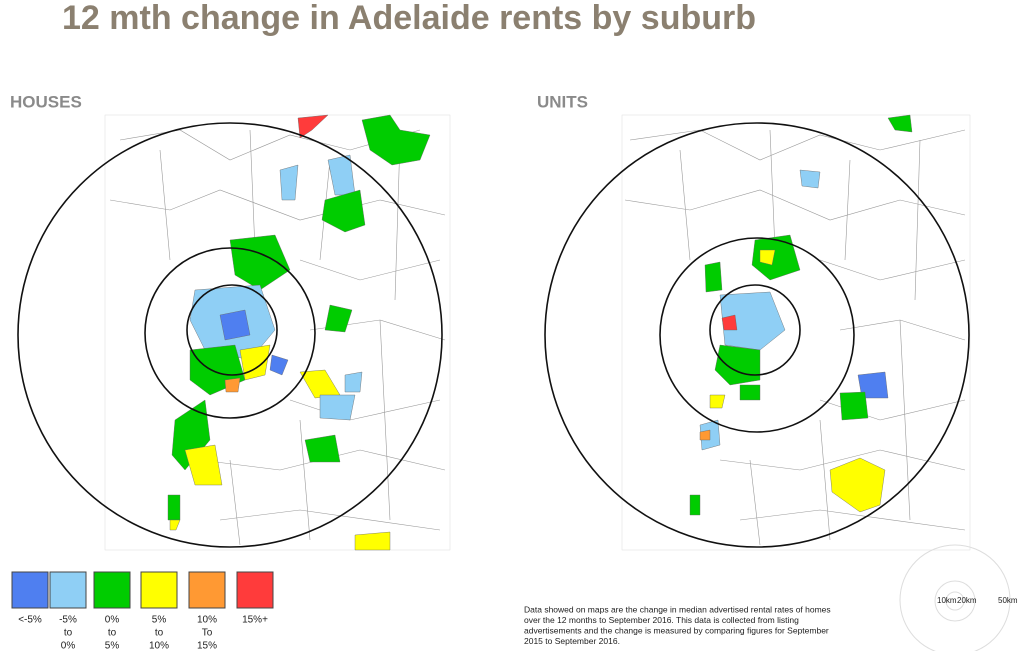  What do you see at coordinates (207, 646) in the screenshot?
I see `legend-label: 15%` at bounding box center [207, 646].